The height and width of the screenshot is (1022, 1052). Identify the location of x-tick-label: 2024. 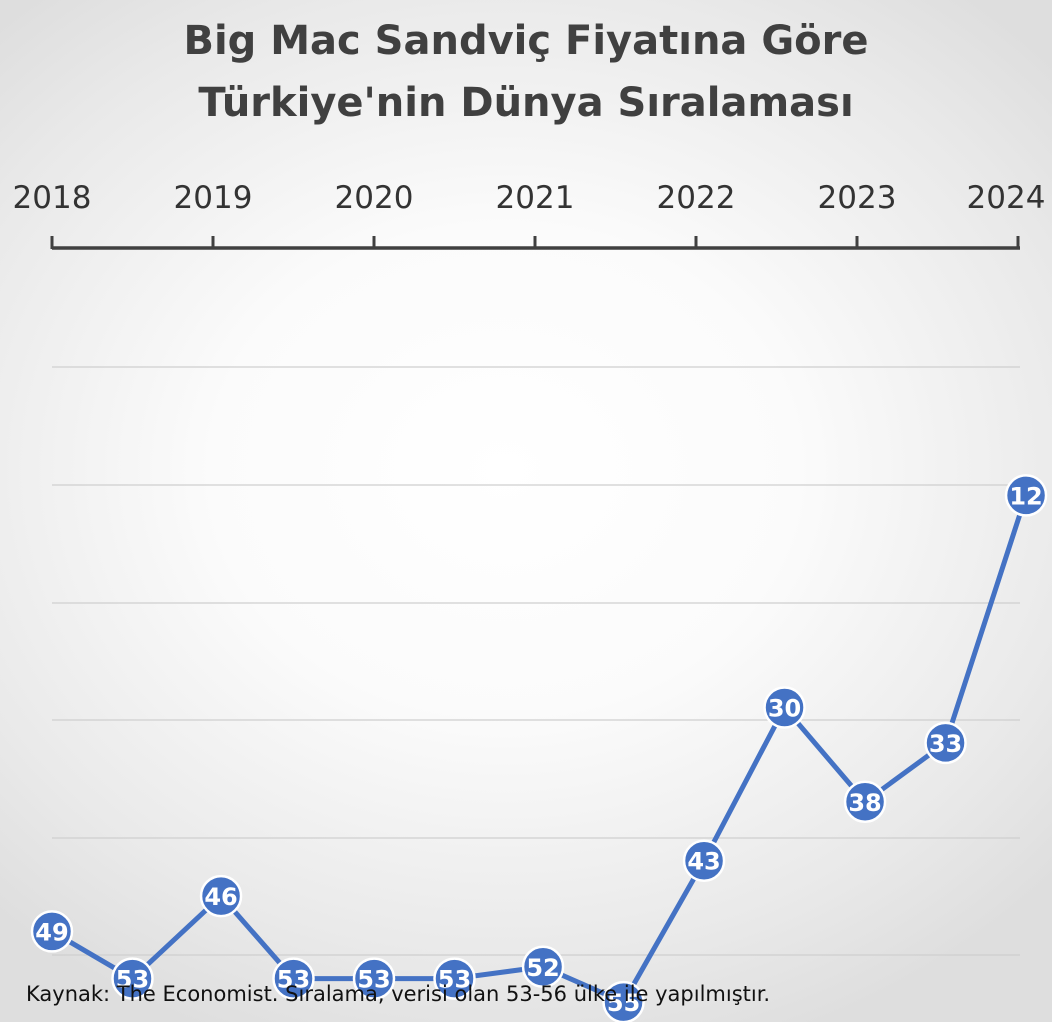
(1006, 198).